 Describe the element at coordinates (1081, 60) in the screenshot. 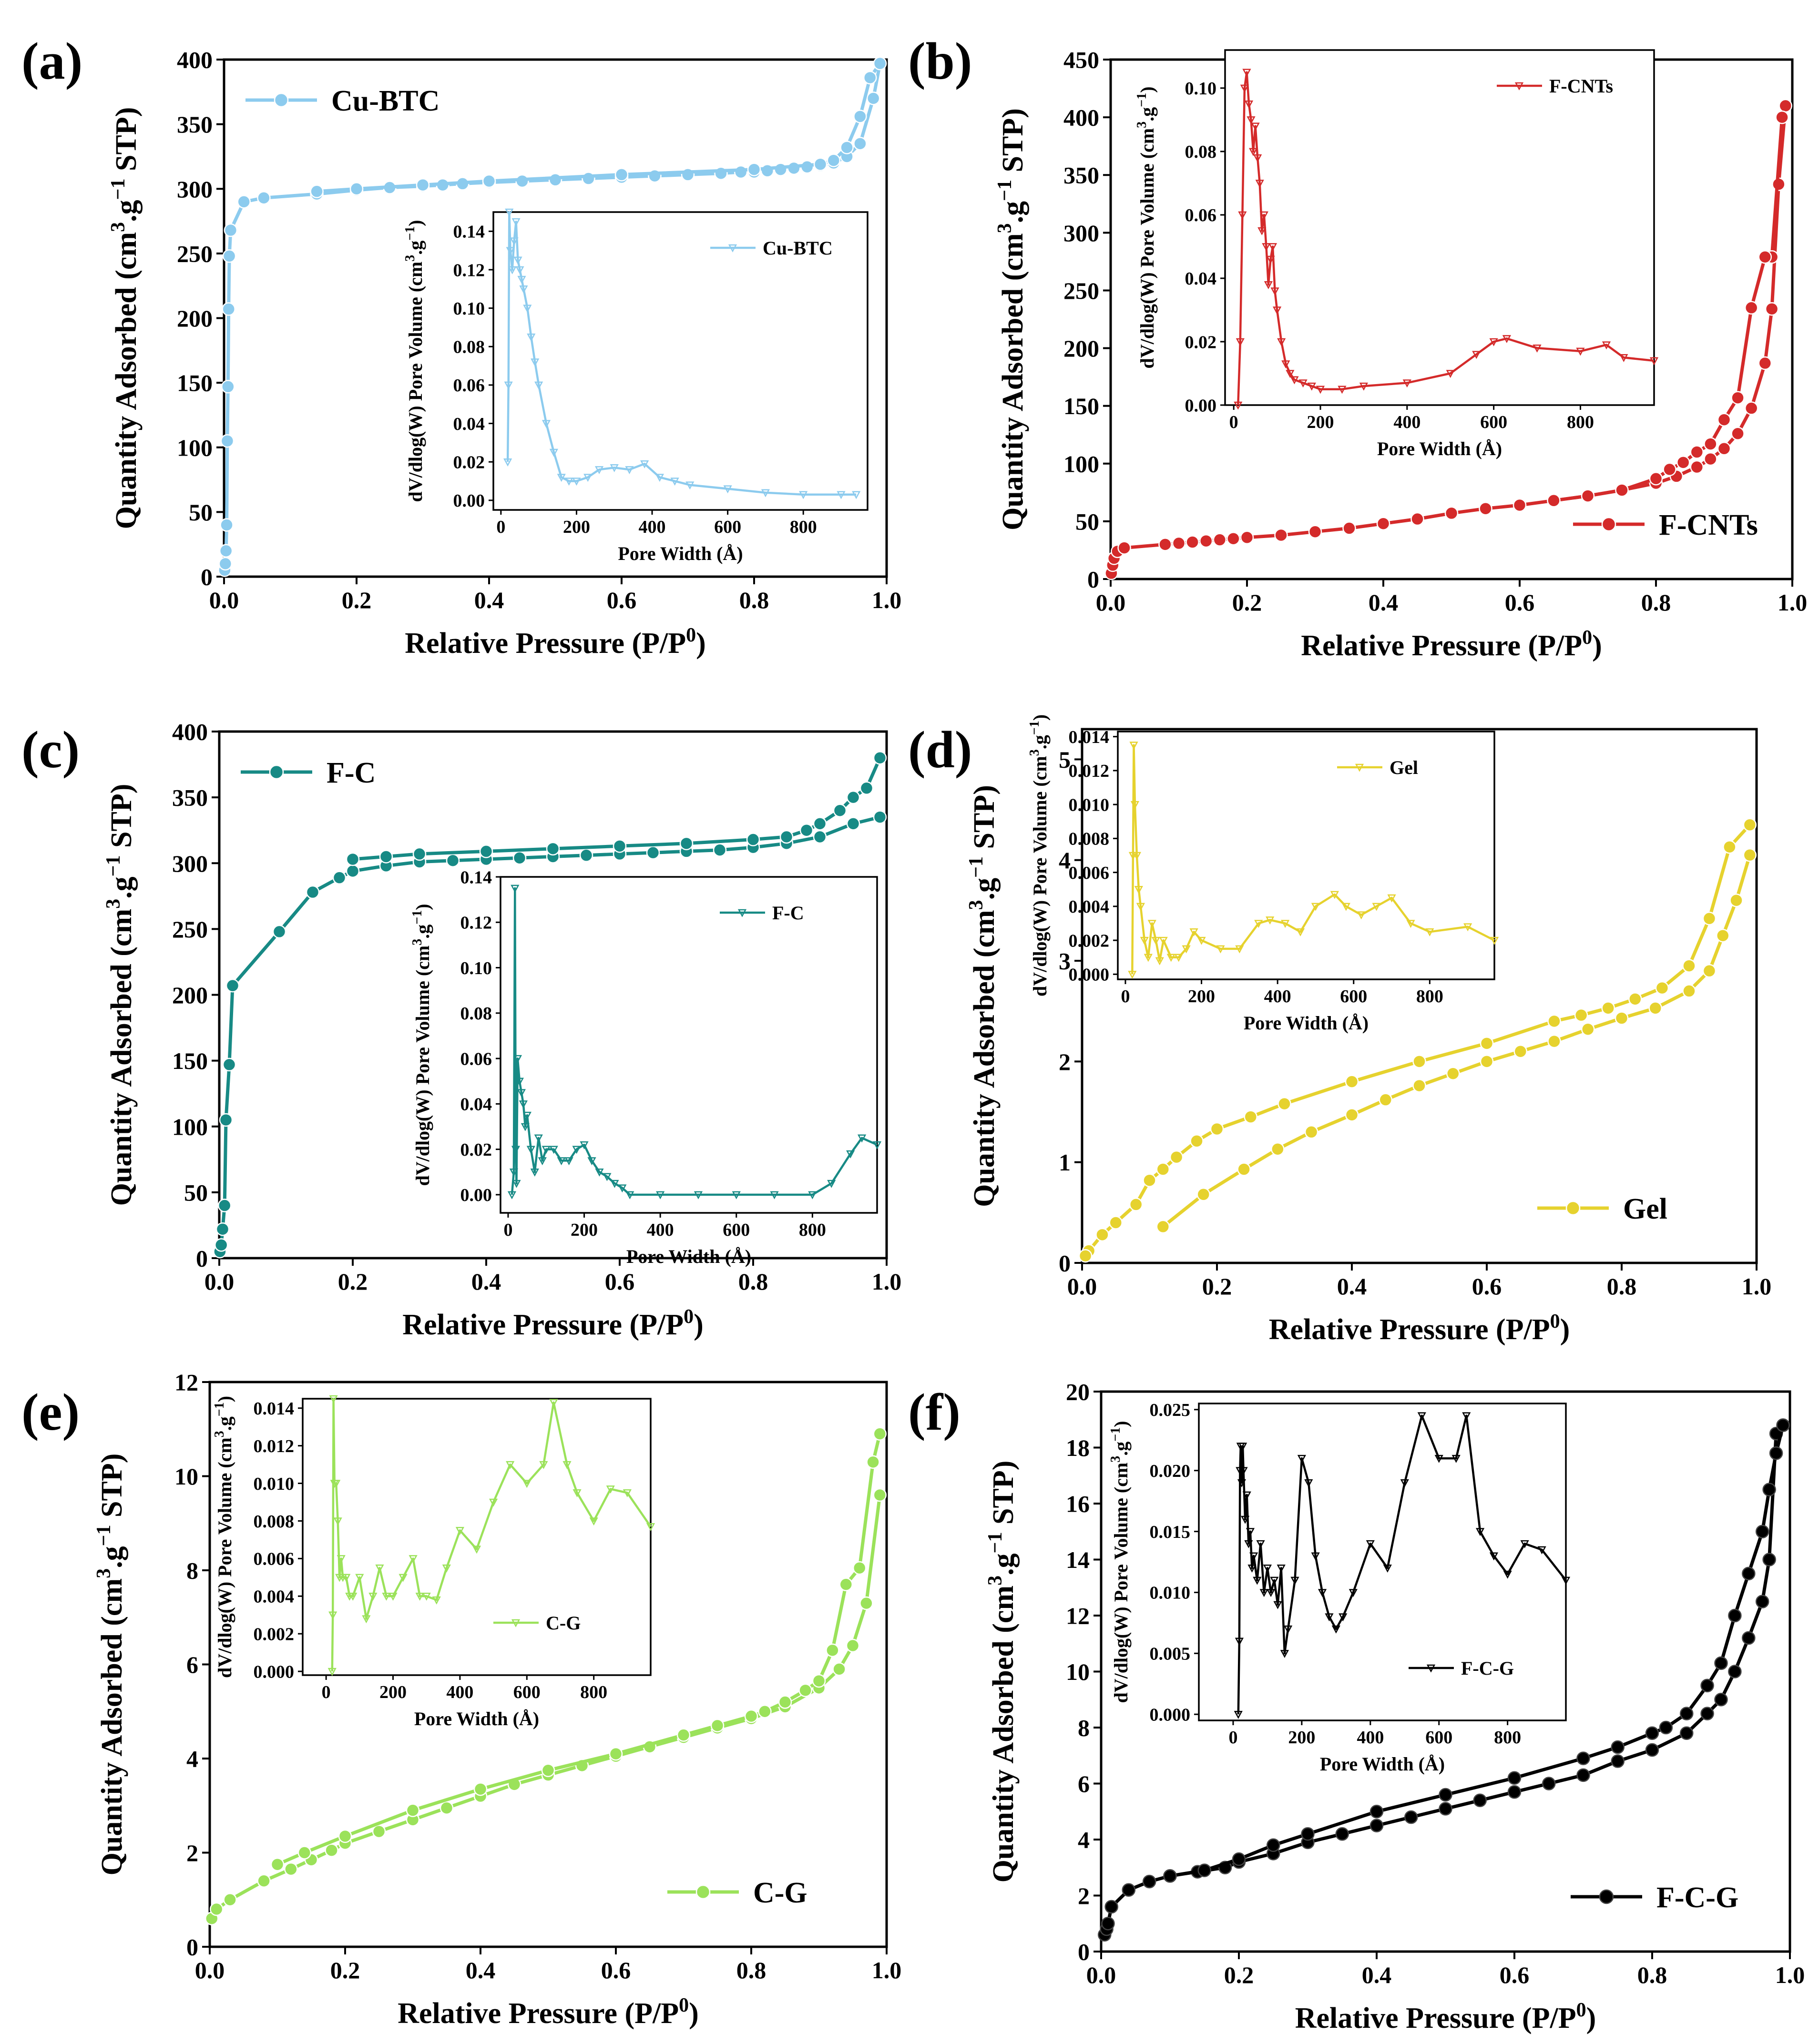

I see `y-tick-label: 450` at that location.